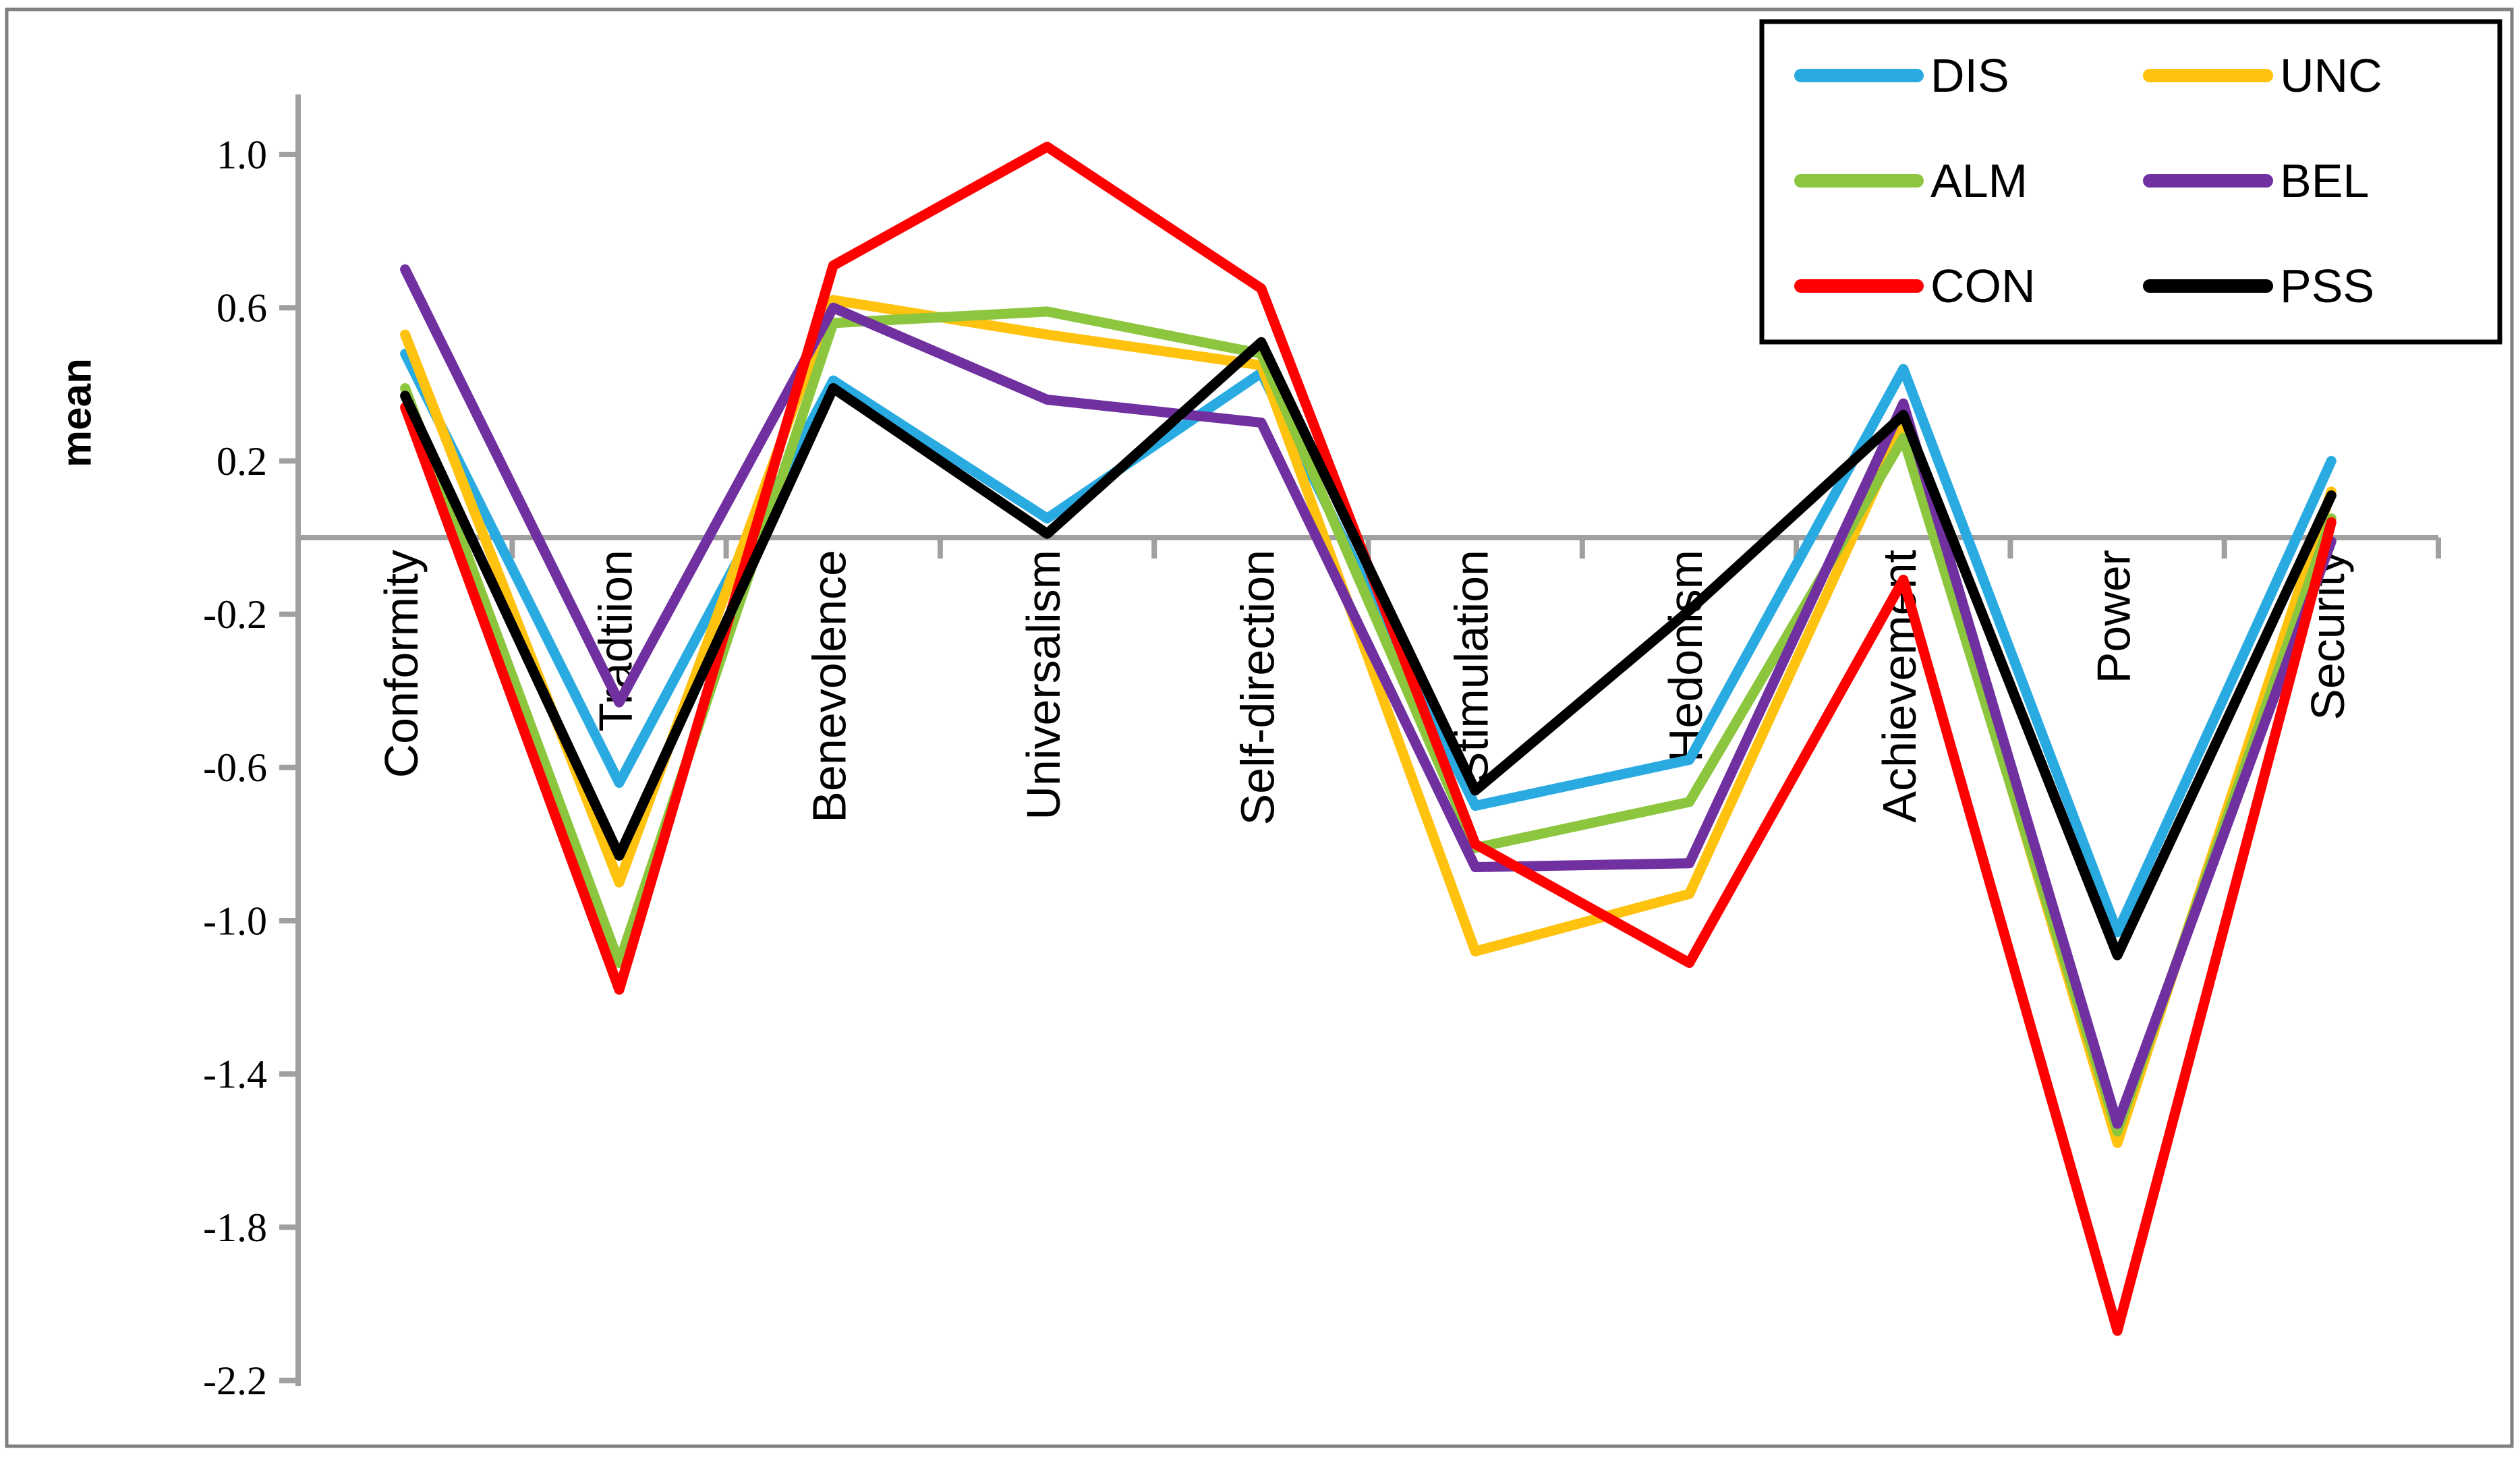 The height and width of the screenshot is (1457, 2520). Describe the element at coordinates (76, 412) in the screenshot. I see `y-axis-title: mean` at that location.